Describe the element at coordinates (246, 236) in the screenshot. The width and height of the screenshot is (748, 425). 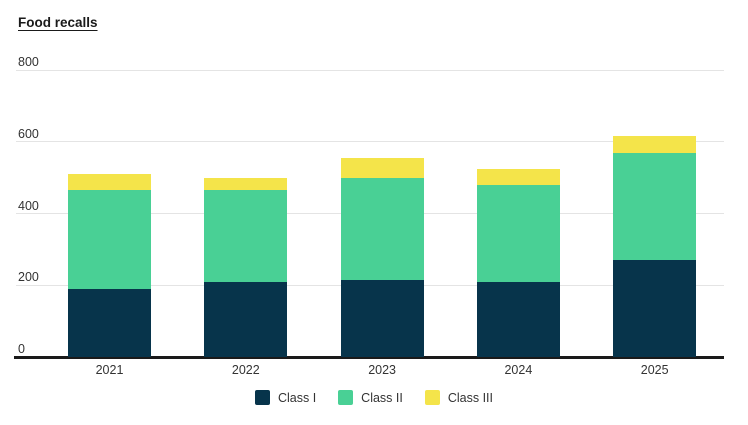
I see `bar-segment-class-ii-2022` at that location.